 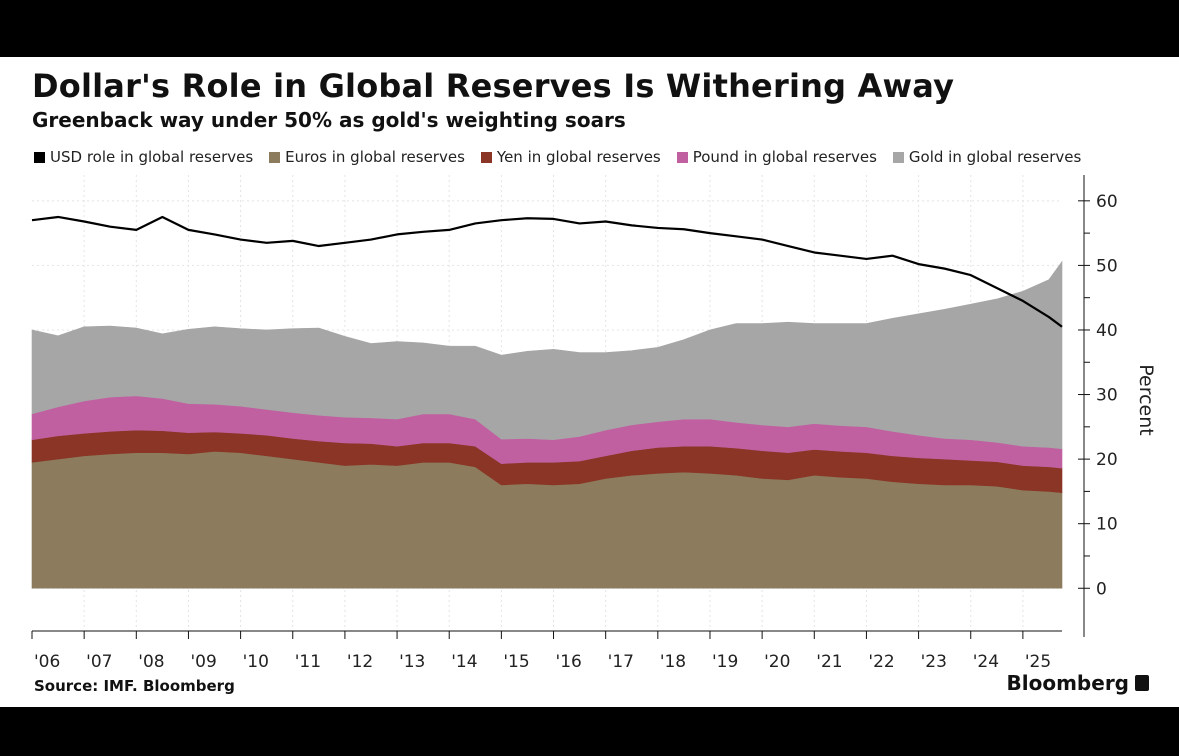 I want to click on y-tick-label: 30, so click(x=1107, y=396).